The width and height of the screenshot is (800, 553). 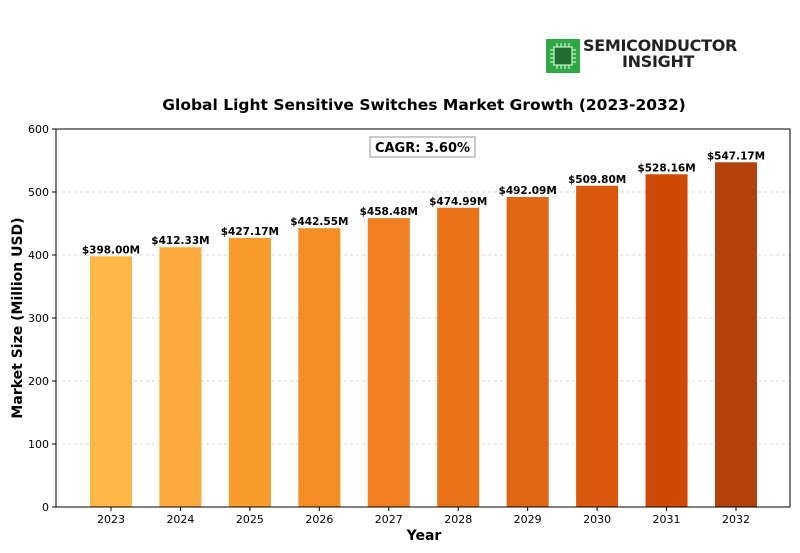 I want to click on bar-2029, so click(x=527, y=351).